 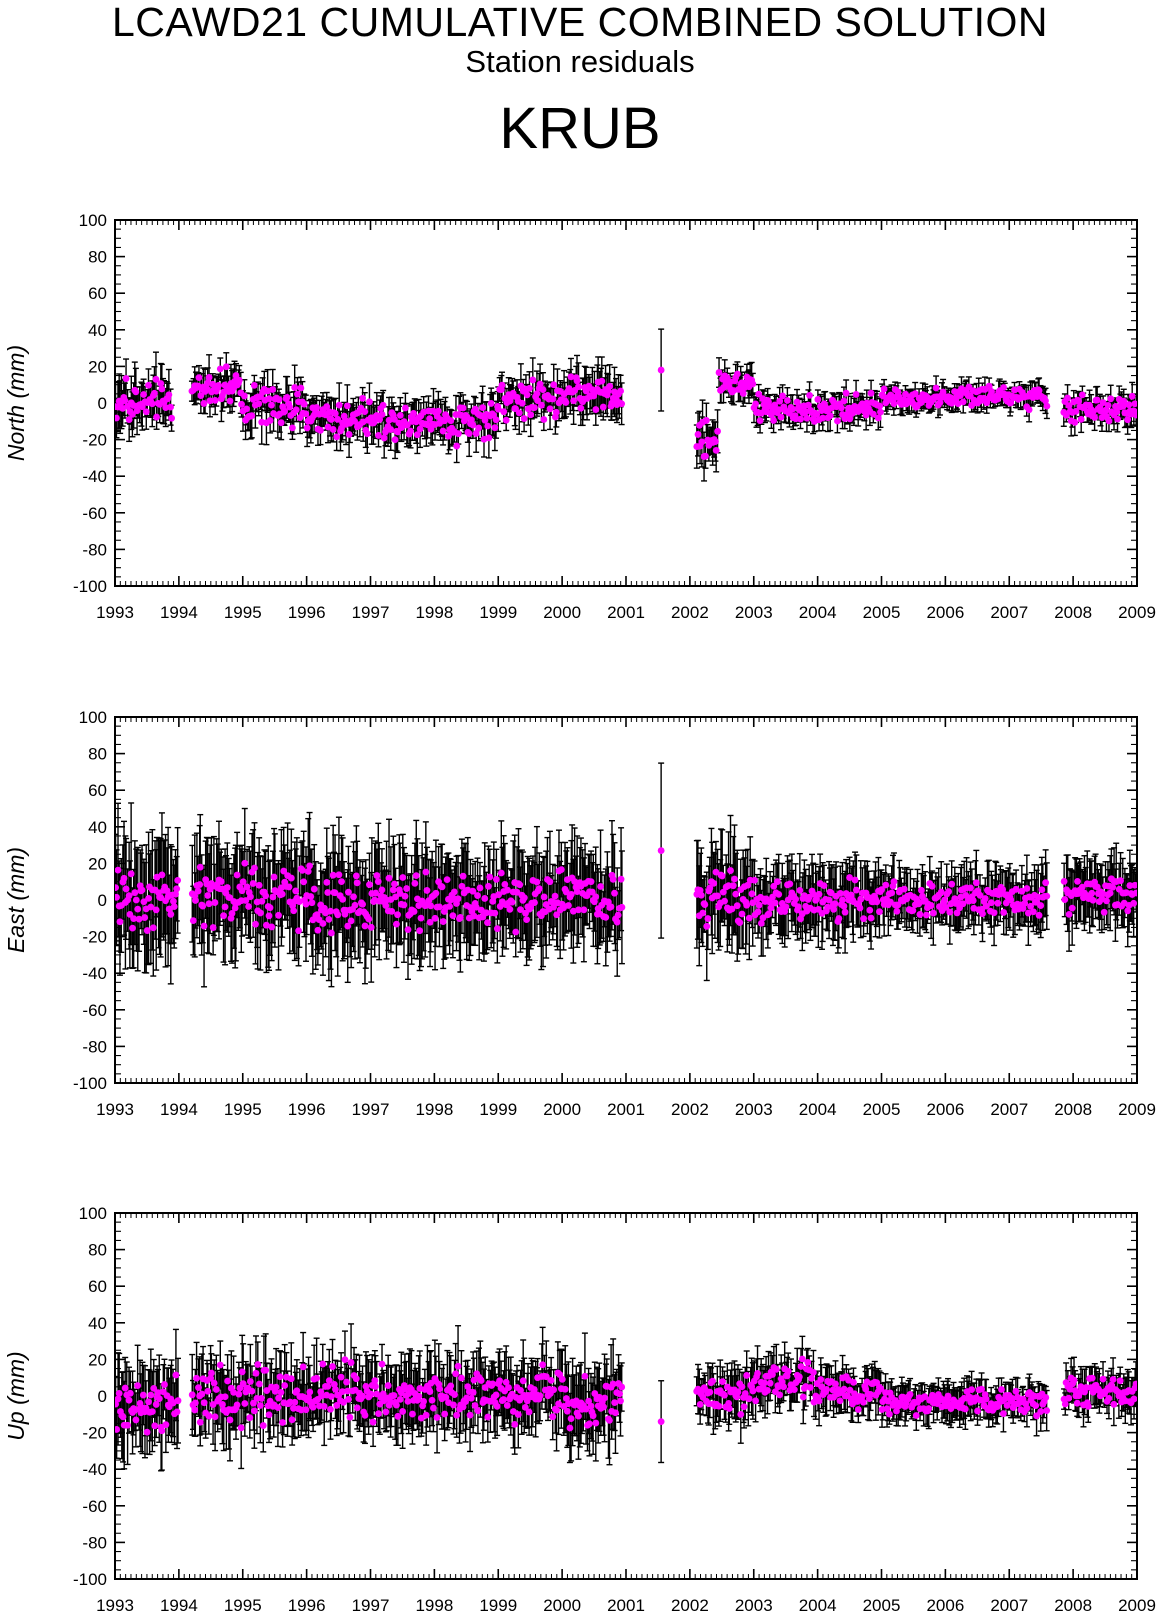 What do you see at coordinates (1137, 611) in the screenshot?
I see `north-xtick-label: 2009` at bounding box center [1137, 611].